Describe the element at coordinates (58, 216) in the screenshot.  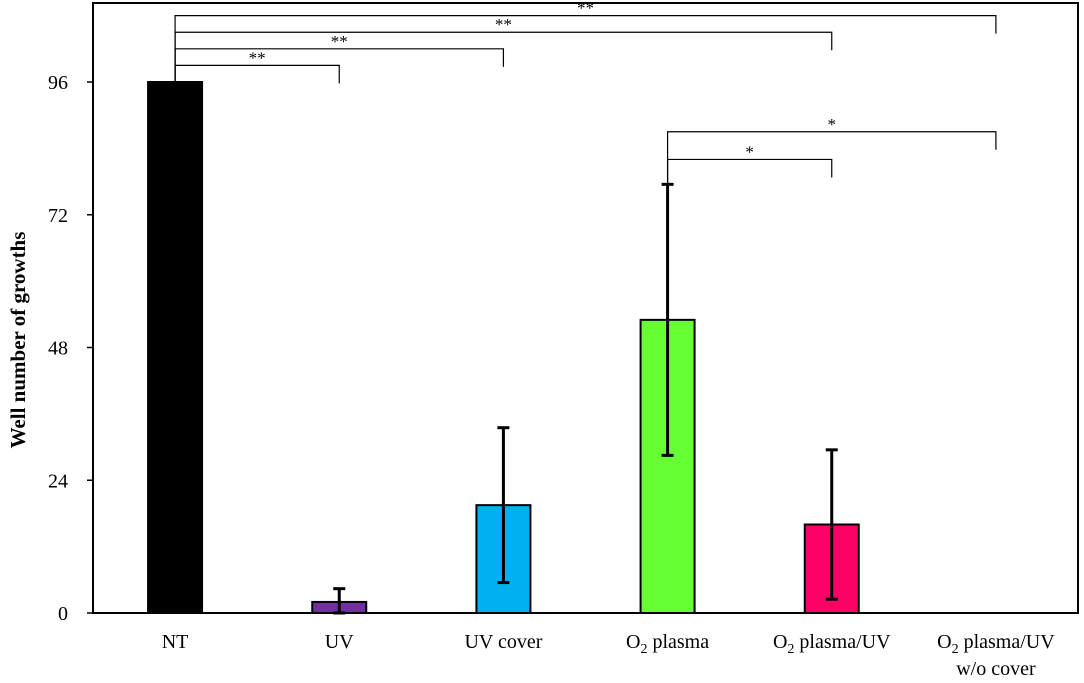
I see `y-tick-label: 72` at that location.